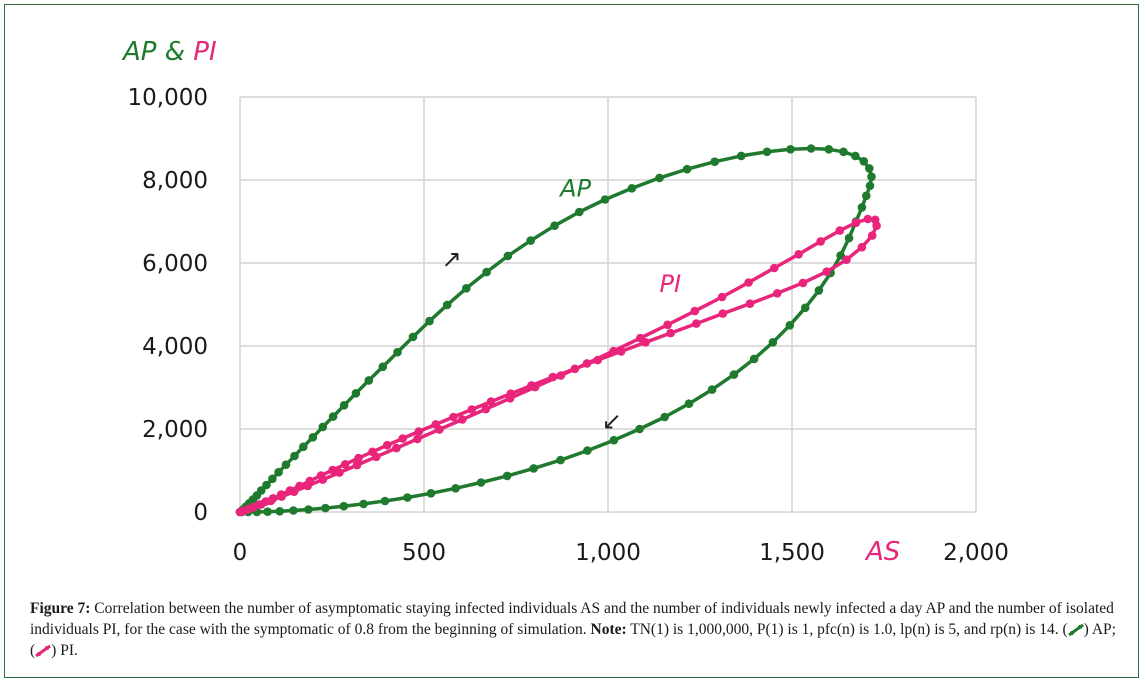  What do you see at coordinates (240, 553) in the screenshot?
I see `x-tick-label: 0` at bounding box center [240, 553].